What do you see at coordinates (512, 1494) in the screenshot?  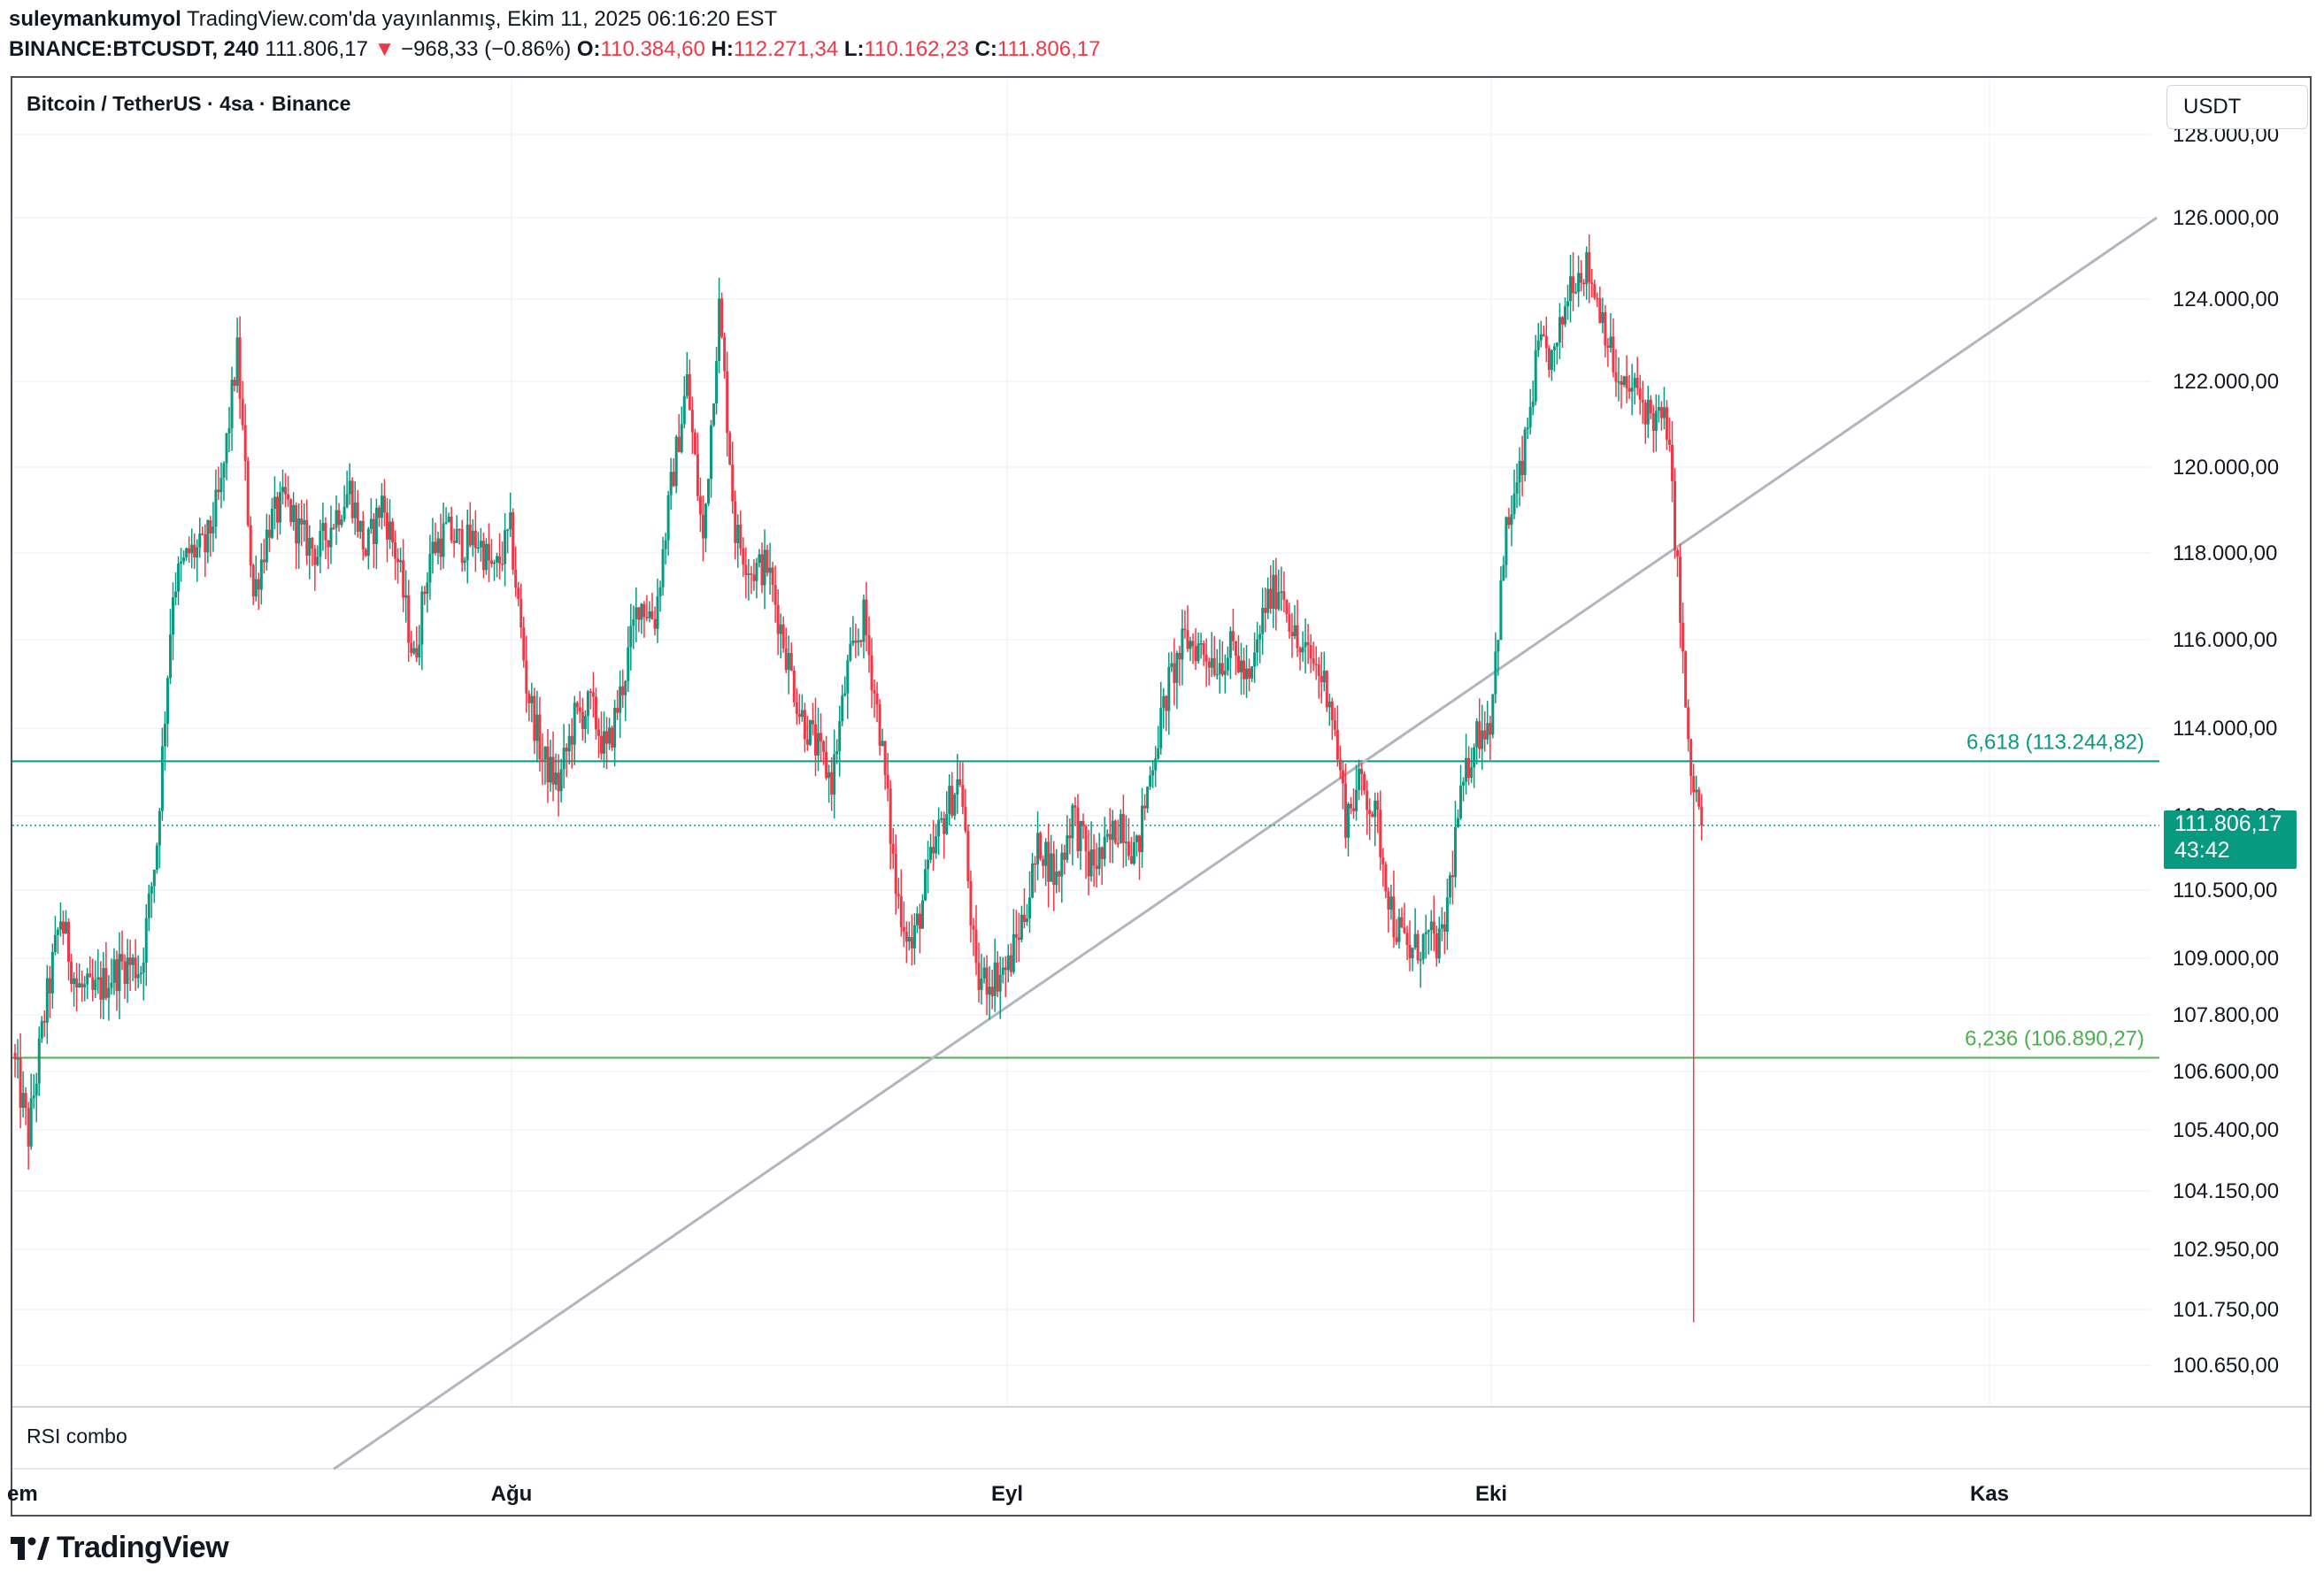 I see `x-tick-label: Ağu` at bounding box center [512, 1494].